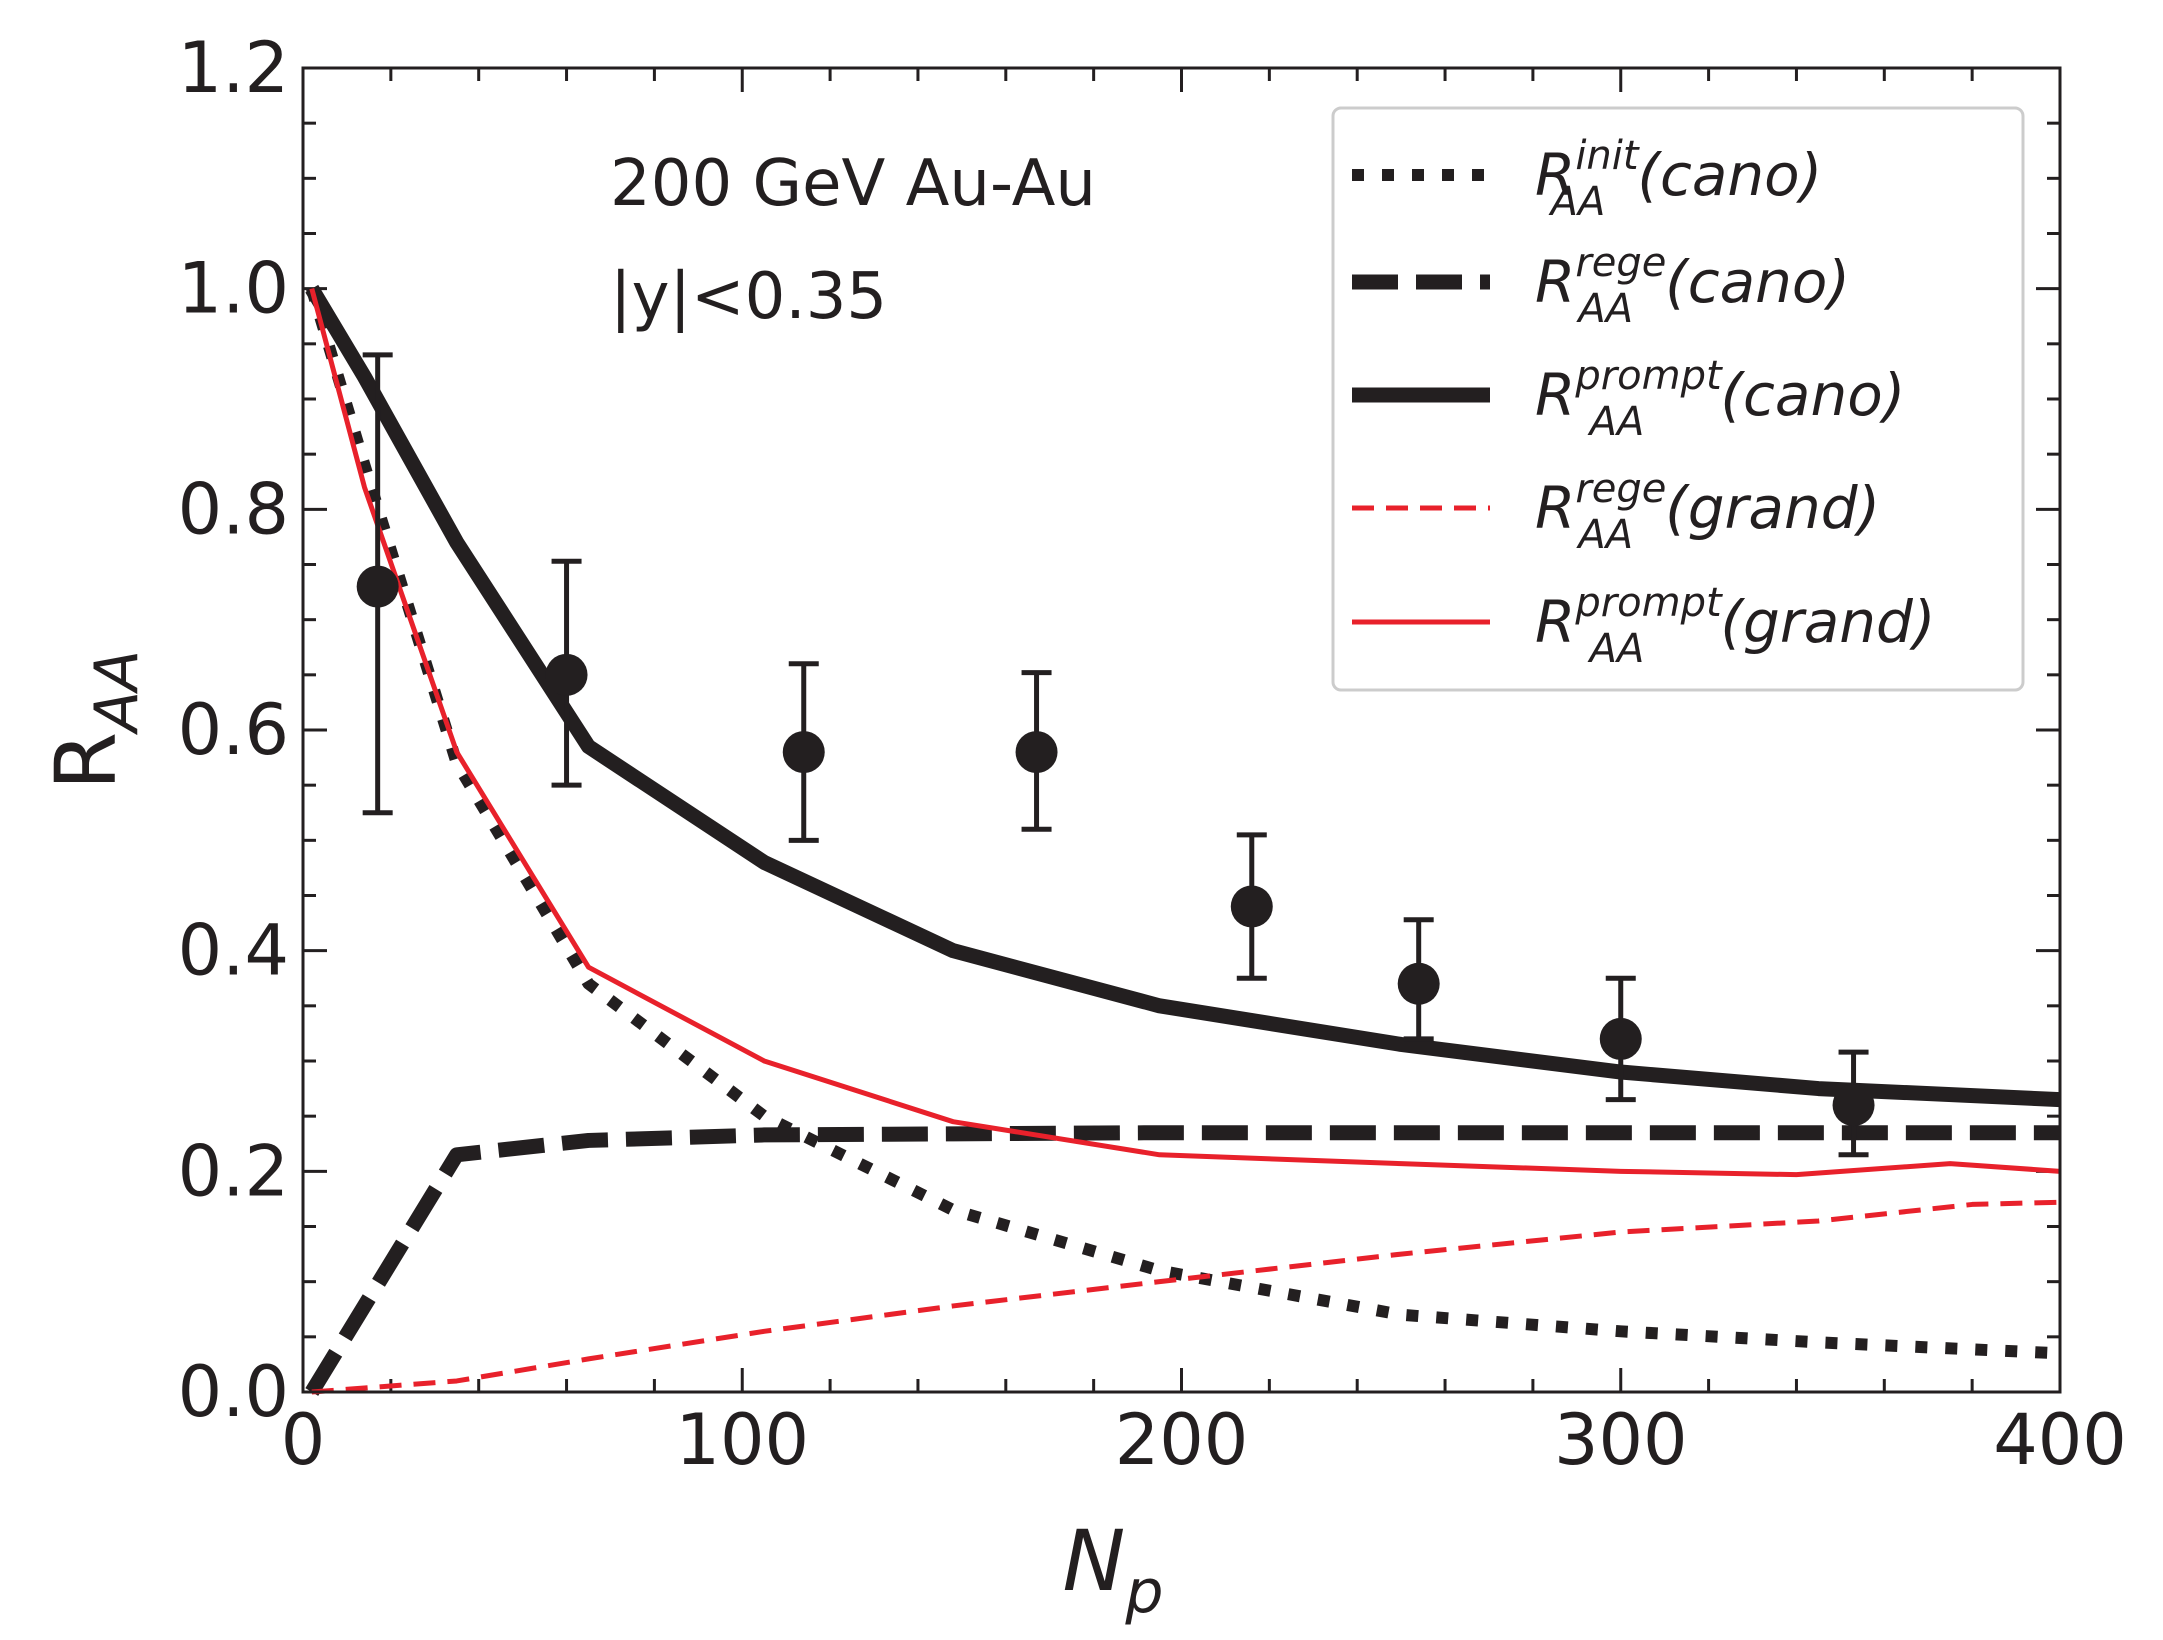 The width and height of the screenshot is (2163, 1640). I want to click on y-tick-label: 1.2, so click(233, 68).